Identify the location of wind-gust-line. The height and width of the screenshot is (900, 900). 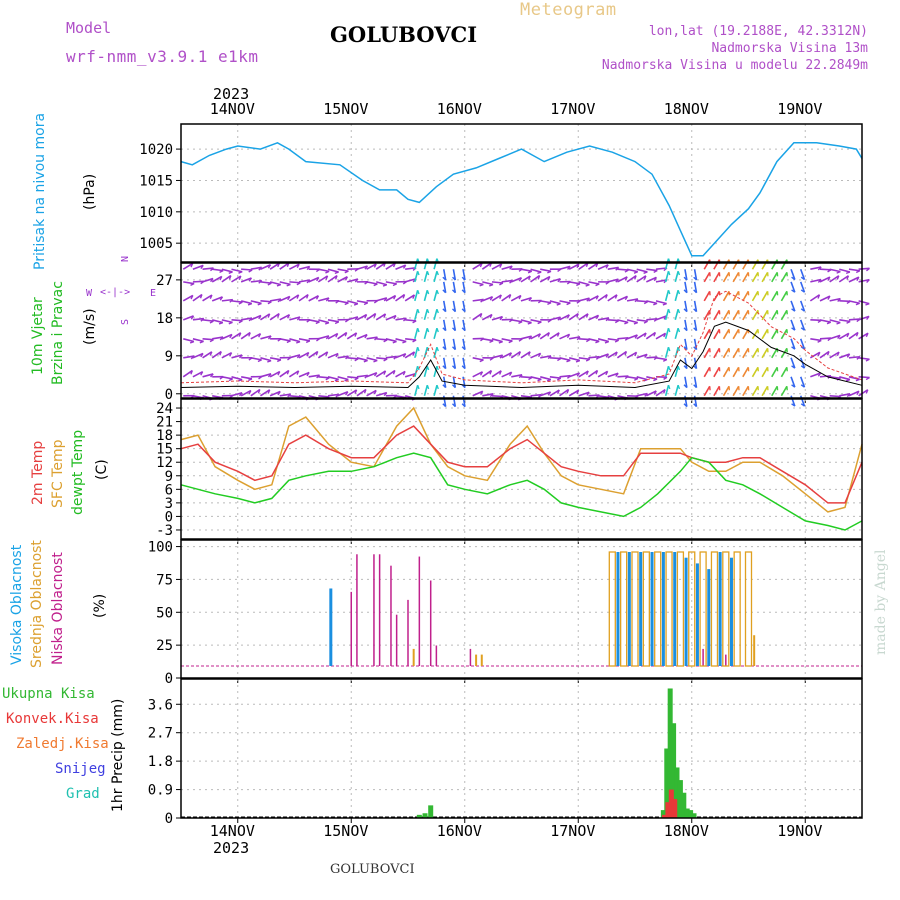
(521, 337).